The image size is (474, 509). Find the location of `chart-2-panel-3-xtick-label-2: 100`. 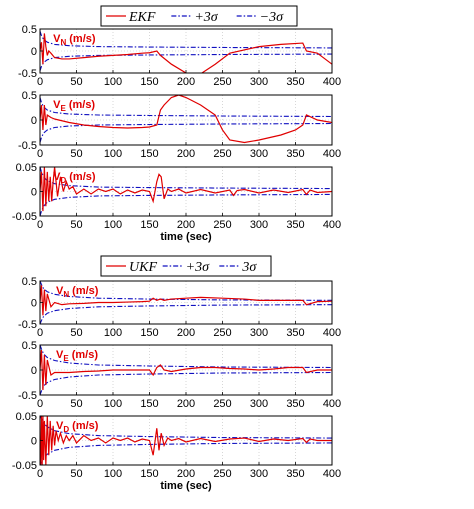

chart-2-panel-3-xtick-label-2: 100 is located at coordinates (113, 474).